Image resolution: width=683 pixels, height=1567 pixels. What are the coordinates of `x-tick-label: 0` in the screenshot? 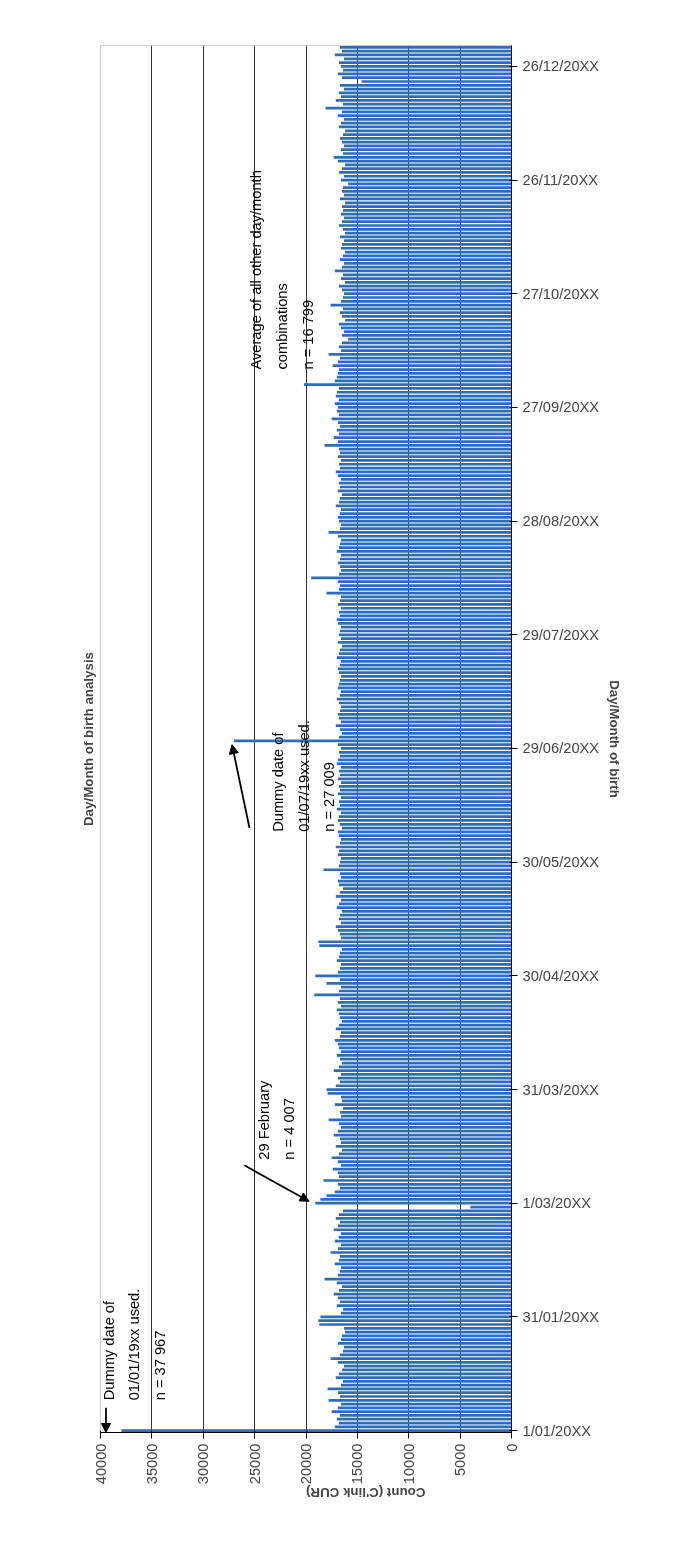 It's located at (511, 1447).